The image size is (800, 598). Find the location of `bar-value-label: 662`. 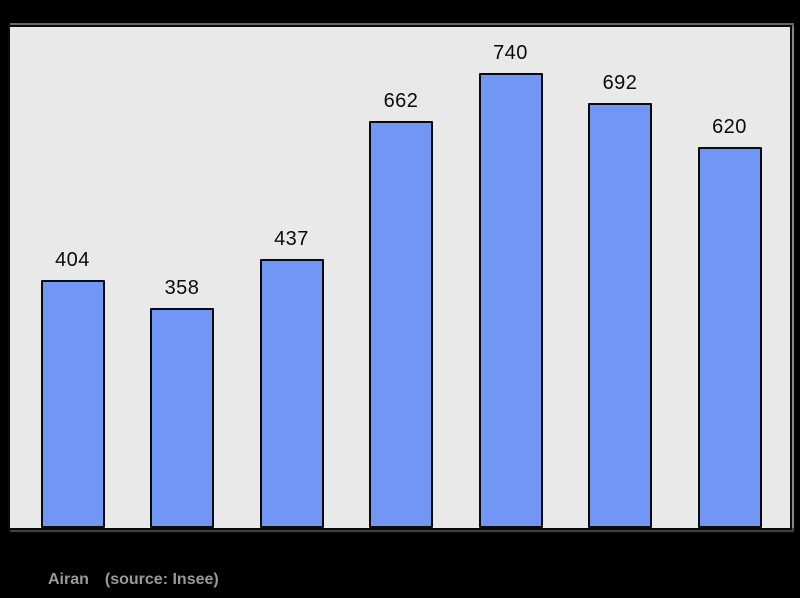

bar-value-label: 662 is located at coordinates (401, 101).